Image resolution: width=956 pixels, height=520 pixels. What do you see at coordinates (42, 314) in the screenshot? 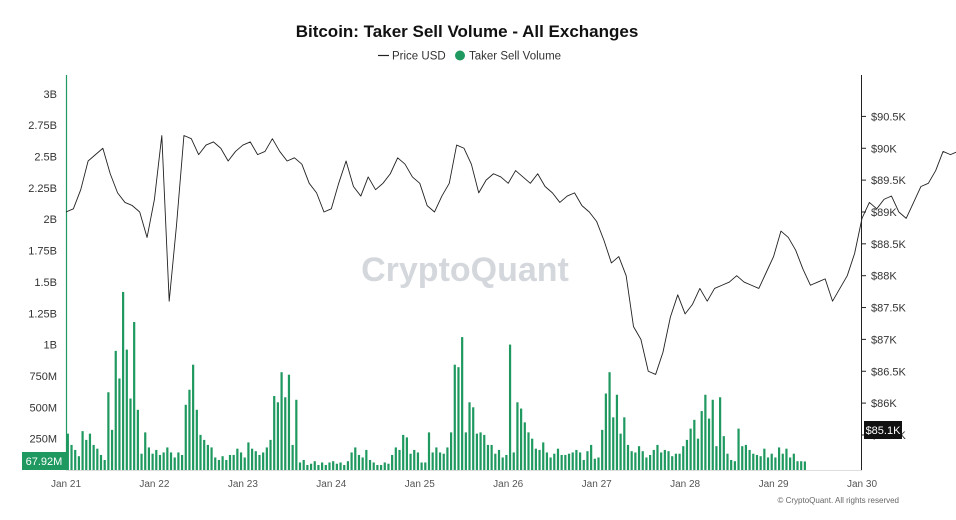
I see `y-left-tick-label: 1.25B` at bounding box center [42, 314].